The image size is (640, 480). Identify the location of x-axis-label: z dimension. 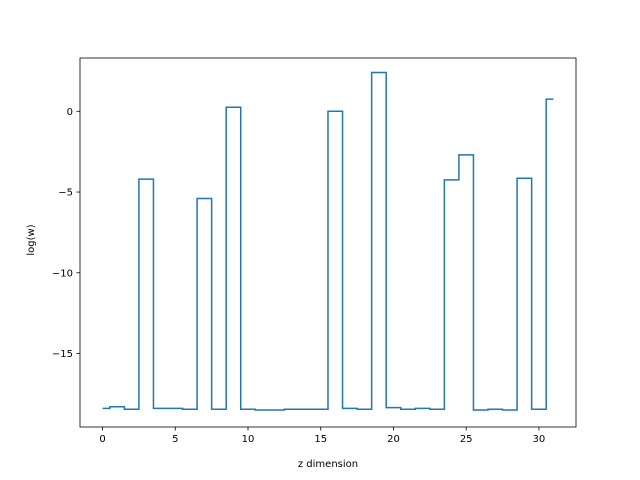
(328, 464).